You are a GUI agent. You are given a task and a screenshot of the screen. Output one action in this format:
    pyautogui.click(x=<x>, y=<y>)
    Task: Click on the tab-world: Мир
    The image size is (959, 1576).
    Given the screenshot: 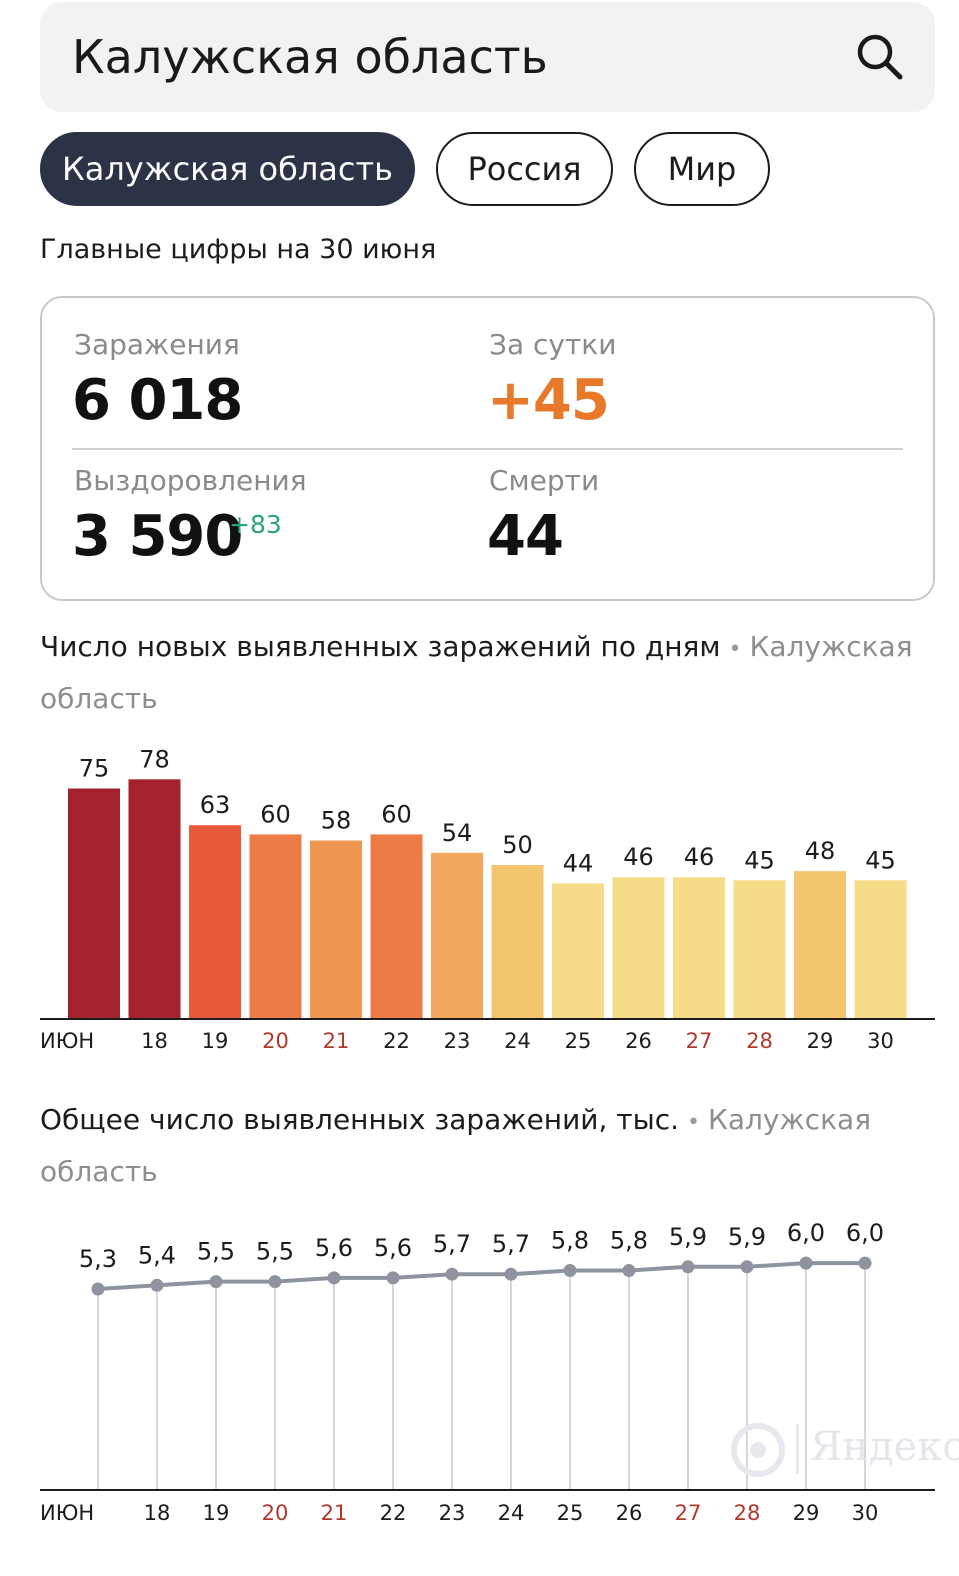 What is the action you would take?
    pyautogui.click(x=702, y=169)
    